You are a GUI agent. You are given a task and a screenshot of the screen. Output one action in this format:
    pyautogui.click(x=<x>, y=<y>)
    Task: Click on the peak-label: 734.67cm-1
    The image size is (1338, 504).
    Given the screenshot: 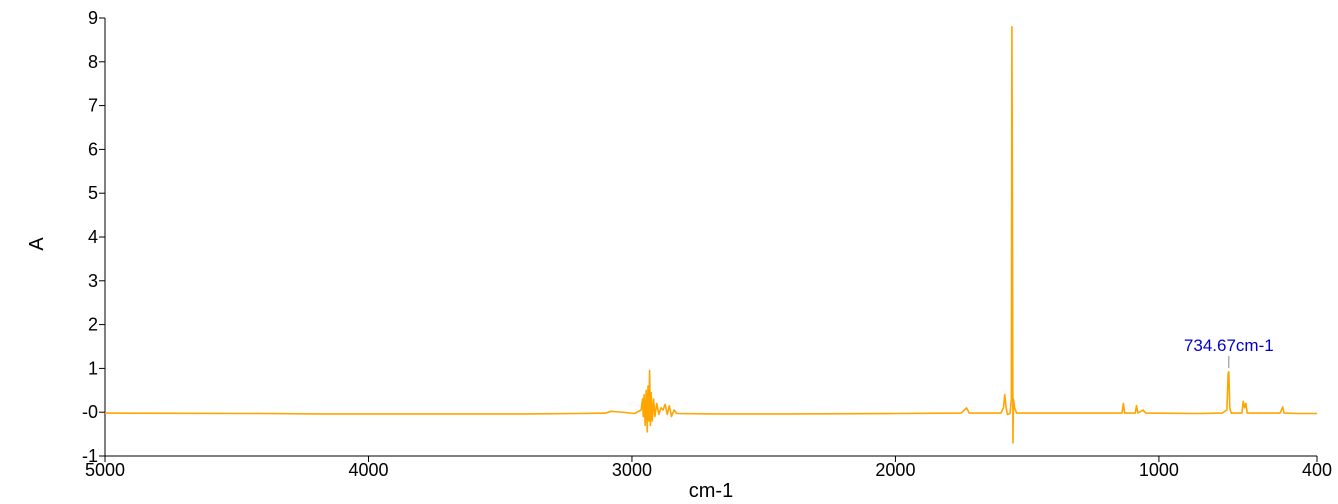 What is the action you would take?
    pyautogui.click(x=1229, y=345)
    